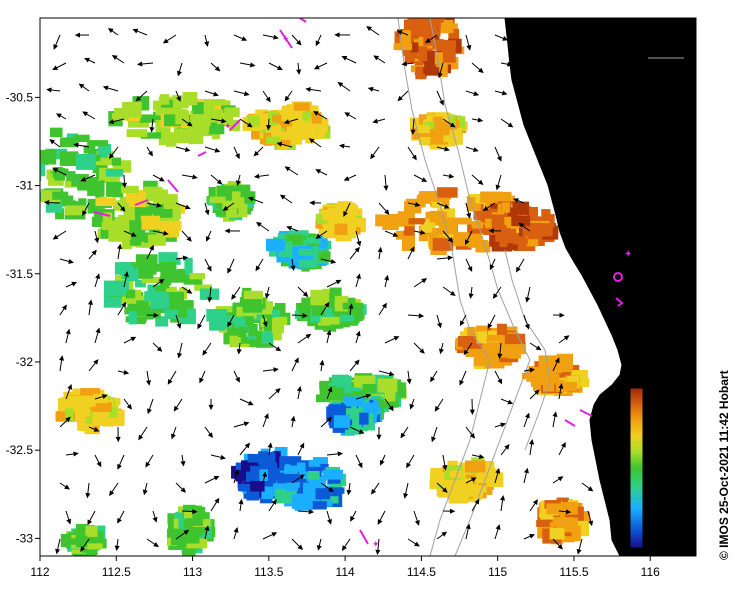 Image resolution: width=739 pixels, height=592 pixels. I want to click on y-tick-label: -31.5, so click(20, 274).